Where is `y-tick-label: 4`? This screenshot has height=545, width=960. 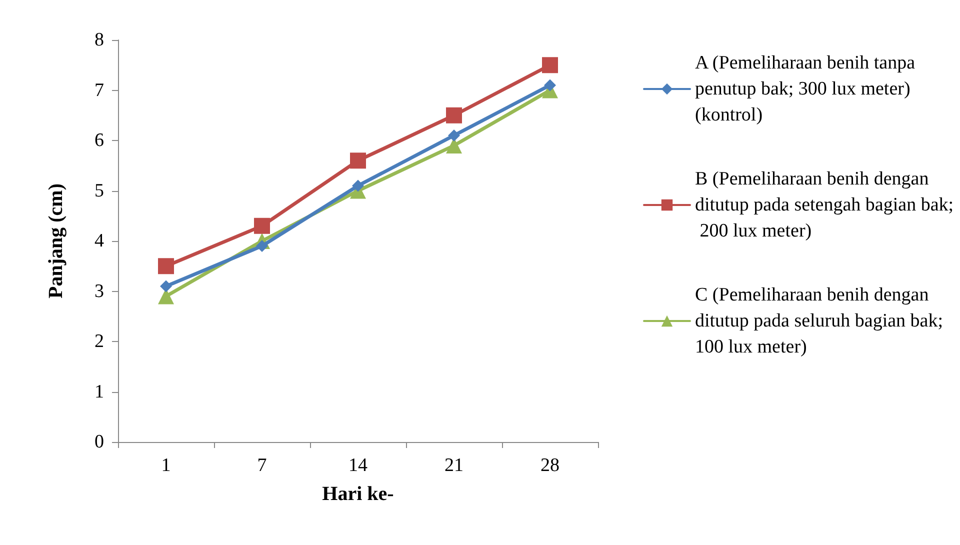
y-tick-label: 4 is located at coordinates (99, 241).